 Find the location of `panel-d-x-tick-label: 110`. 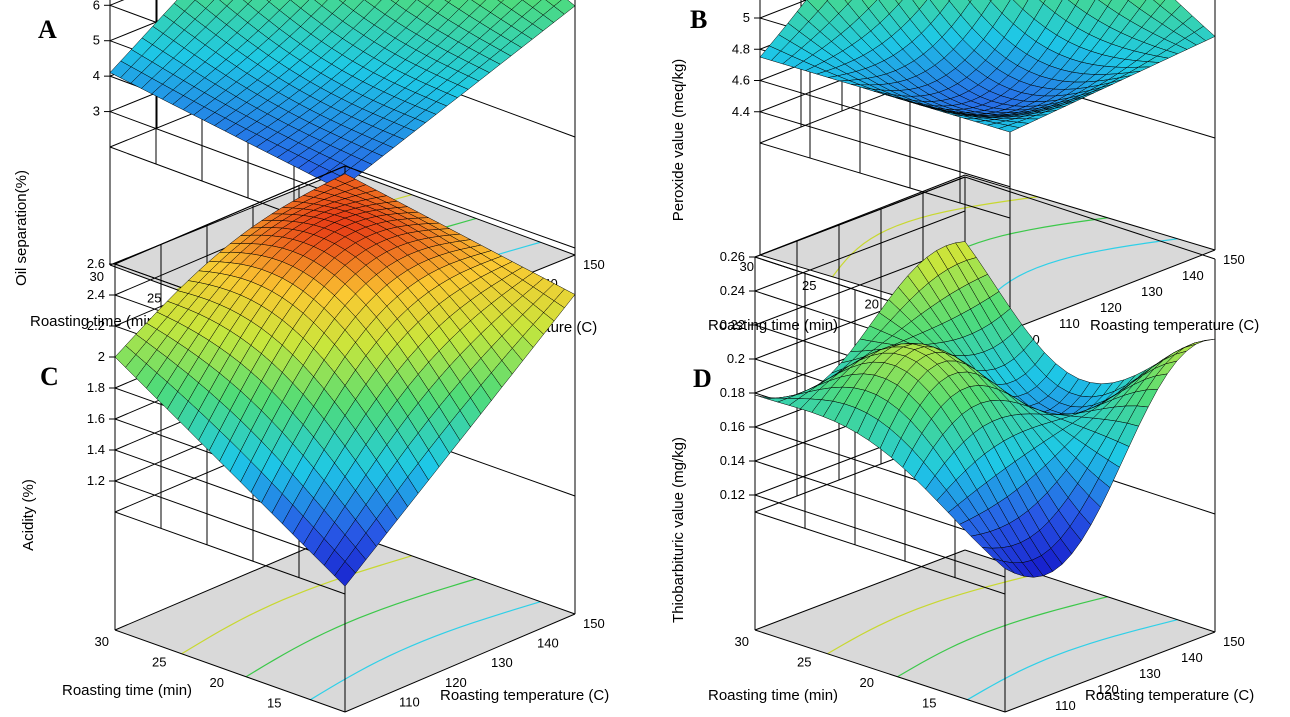

panel-d-x-tick-label: 110 is located at coordinates (1065, 705).